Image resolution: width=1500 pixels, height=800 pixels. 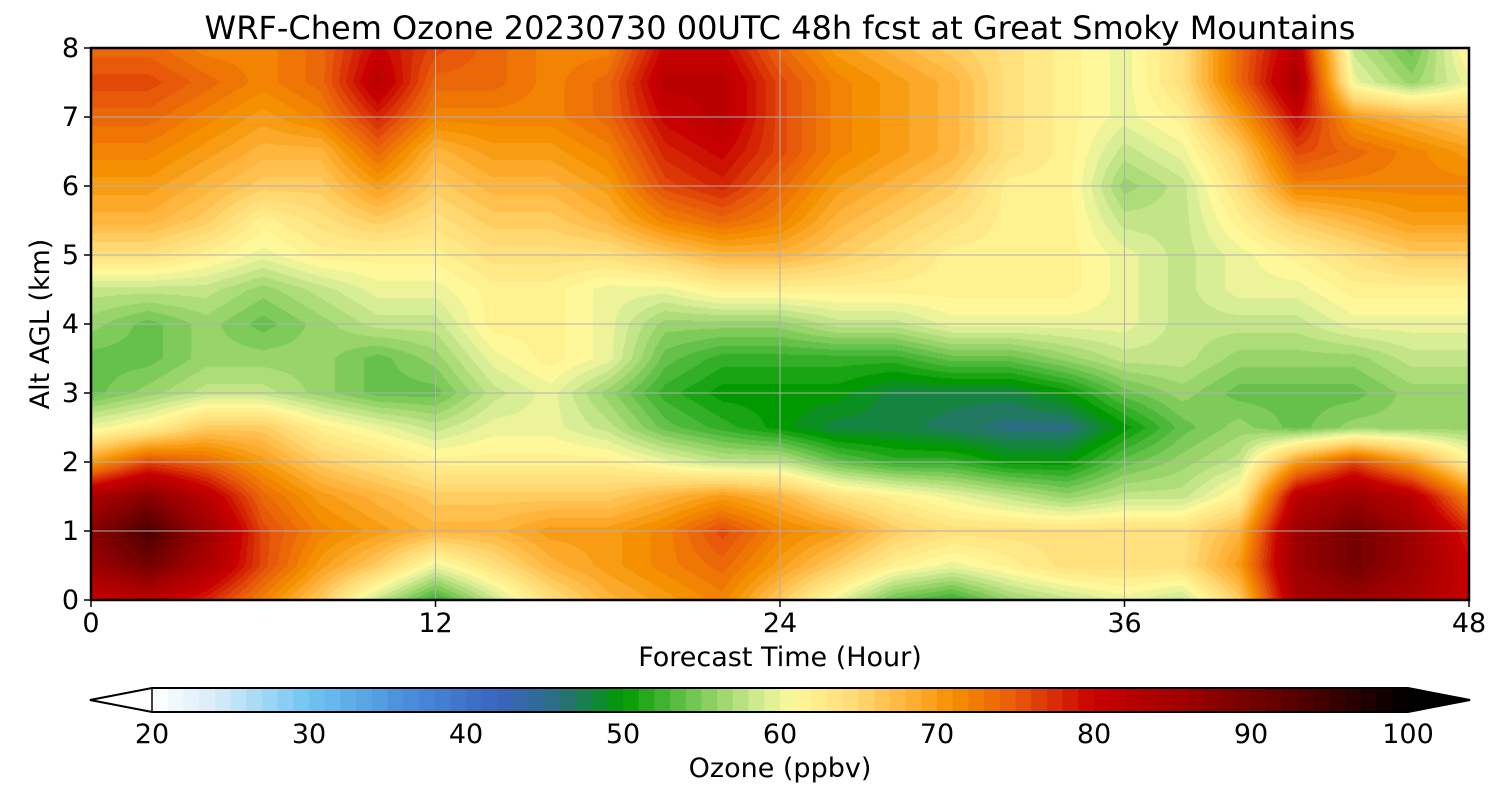 I want to click on x-tick-label: 48, so click(x=1469, y=623).